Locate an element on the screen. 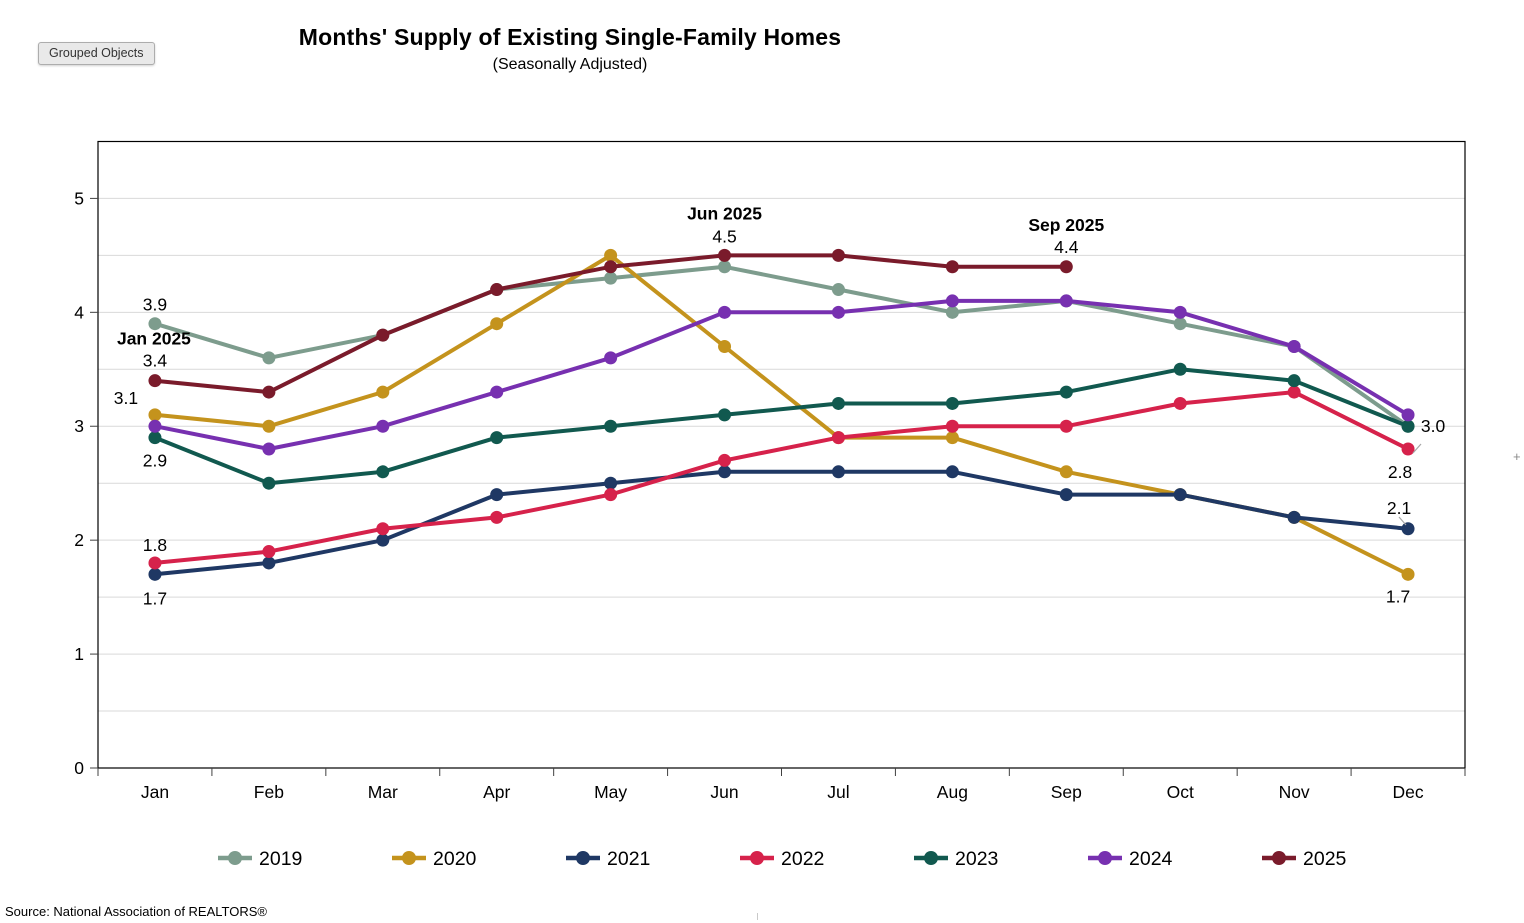  data-point-2025-Mar is located at coordinates (383, 335).